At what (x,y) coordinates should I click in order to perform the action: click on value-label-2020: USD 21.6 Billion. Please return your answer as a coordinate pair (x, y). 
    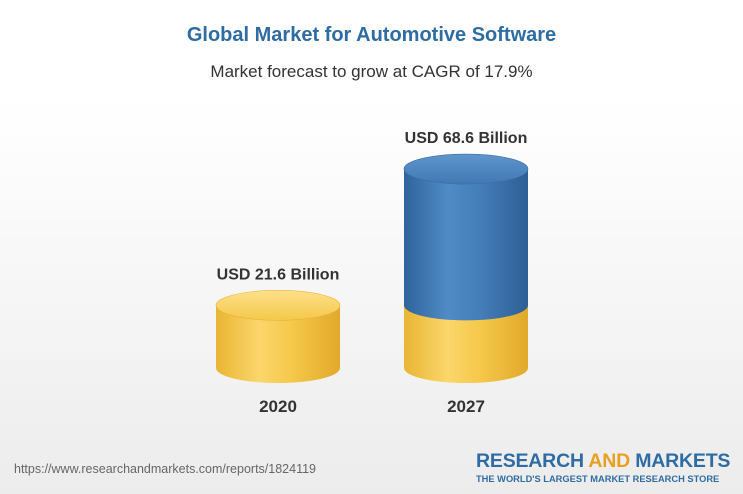
    Looking at the image, I should click on (278, 274).